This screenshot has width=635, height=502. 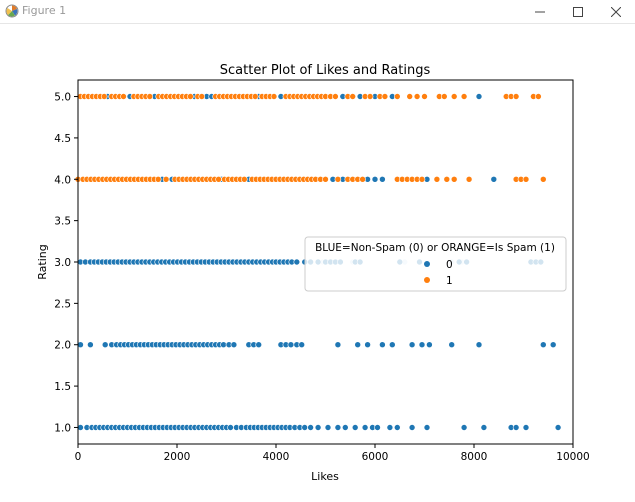 I want to click on x-axis: 0 2000 4000 6000 8000 10000, so click(x=332, y=453).